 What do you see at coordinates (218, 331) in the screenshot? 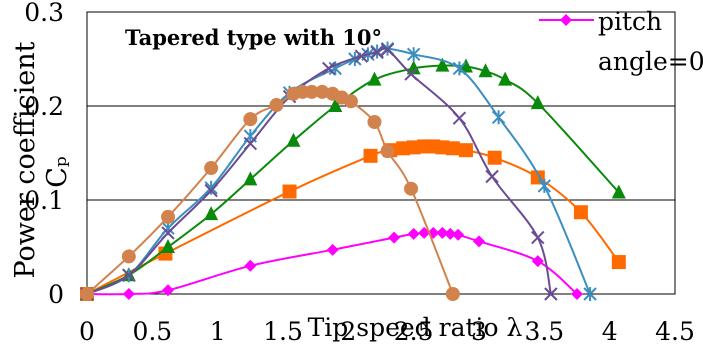
I see `x-tick-label: 1` at bounding box center [218, 331].